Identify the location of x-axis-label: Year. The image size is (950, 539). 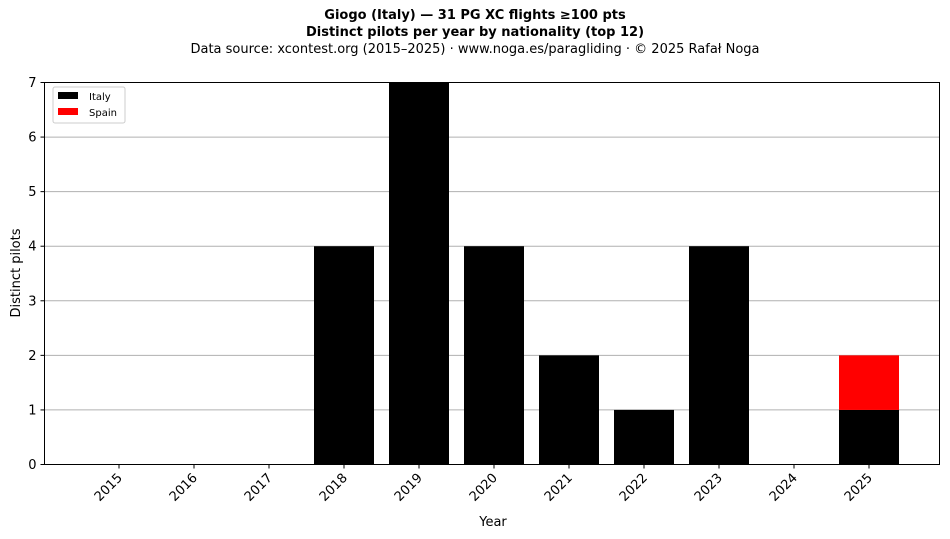
(492, 522).